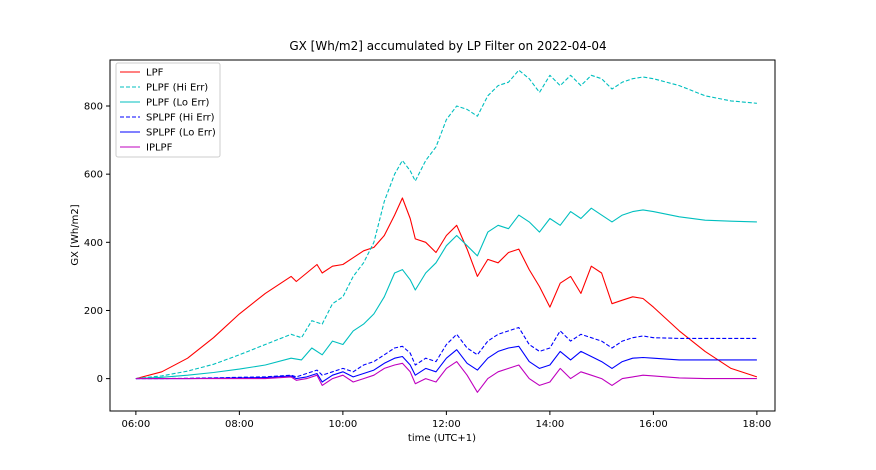 The image size is (876, 470). I want to click on y-tick-label: 200, so click(93, 311).